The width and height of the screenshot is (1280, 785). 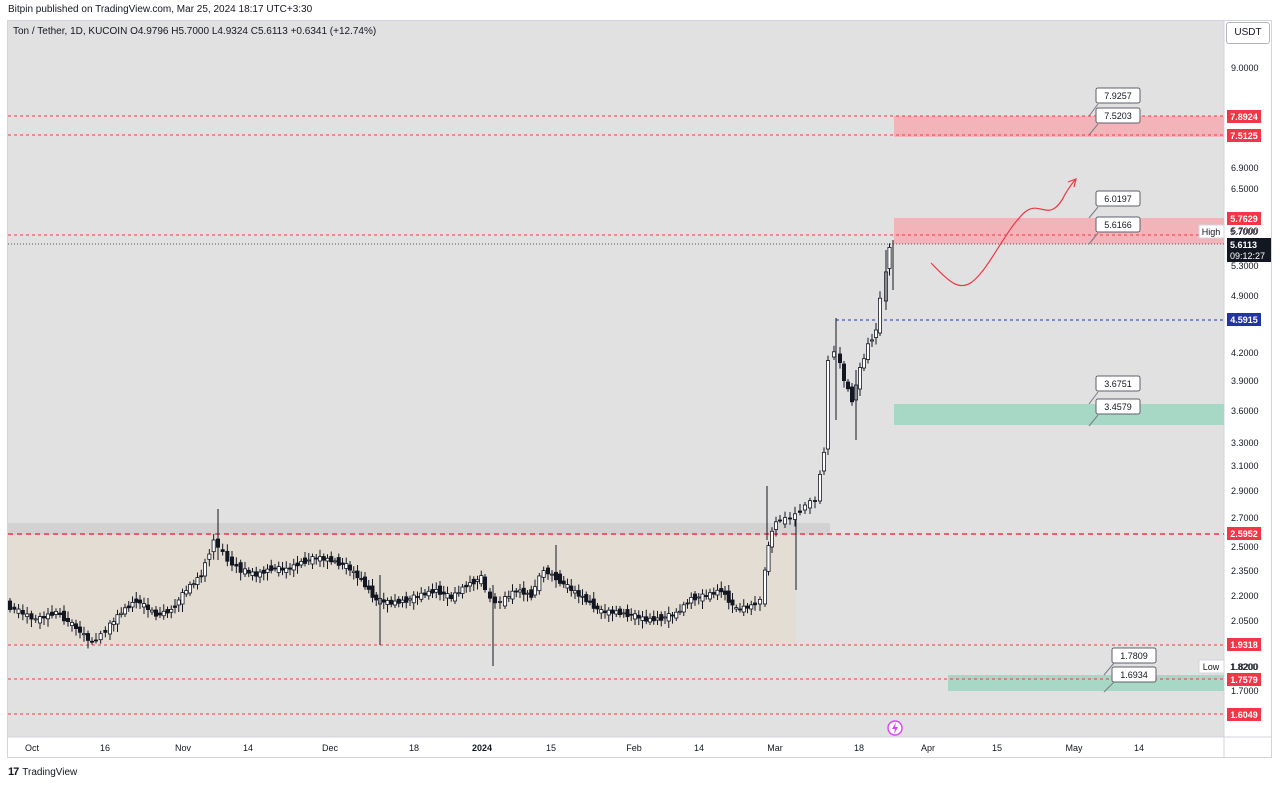 I want to click on tradingview-logo-icon: 17, so click(x=13, y=772).